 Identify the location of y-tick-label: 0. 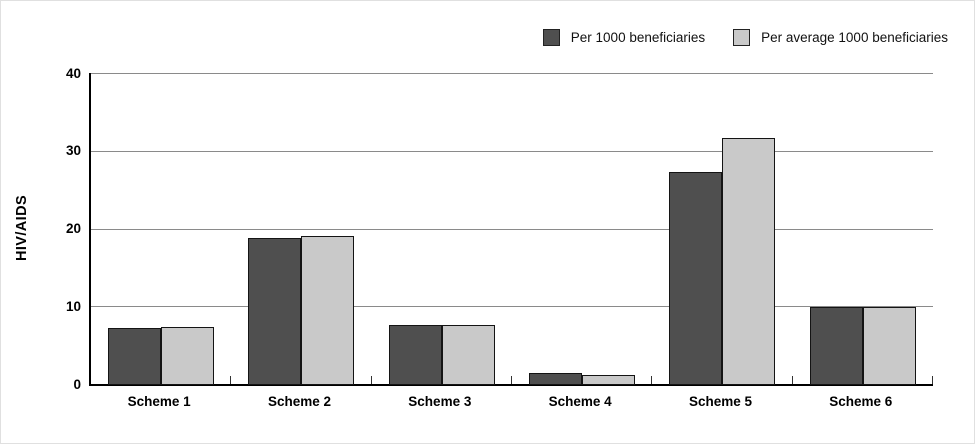
(77, 384).